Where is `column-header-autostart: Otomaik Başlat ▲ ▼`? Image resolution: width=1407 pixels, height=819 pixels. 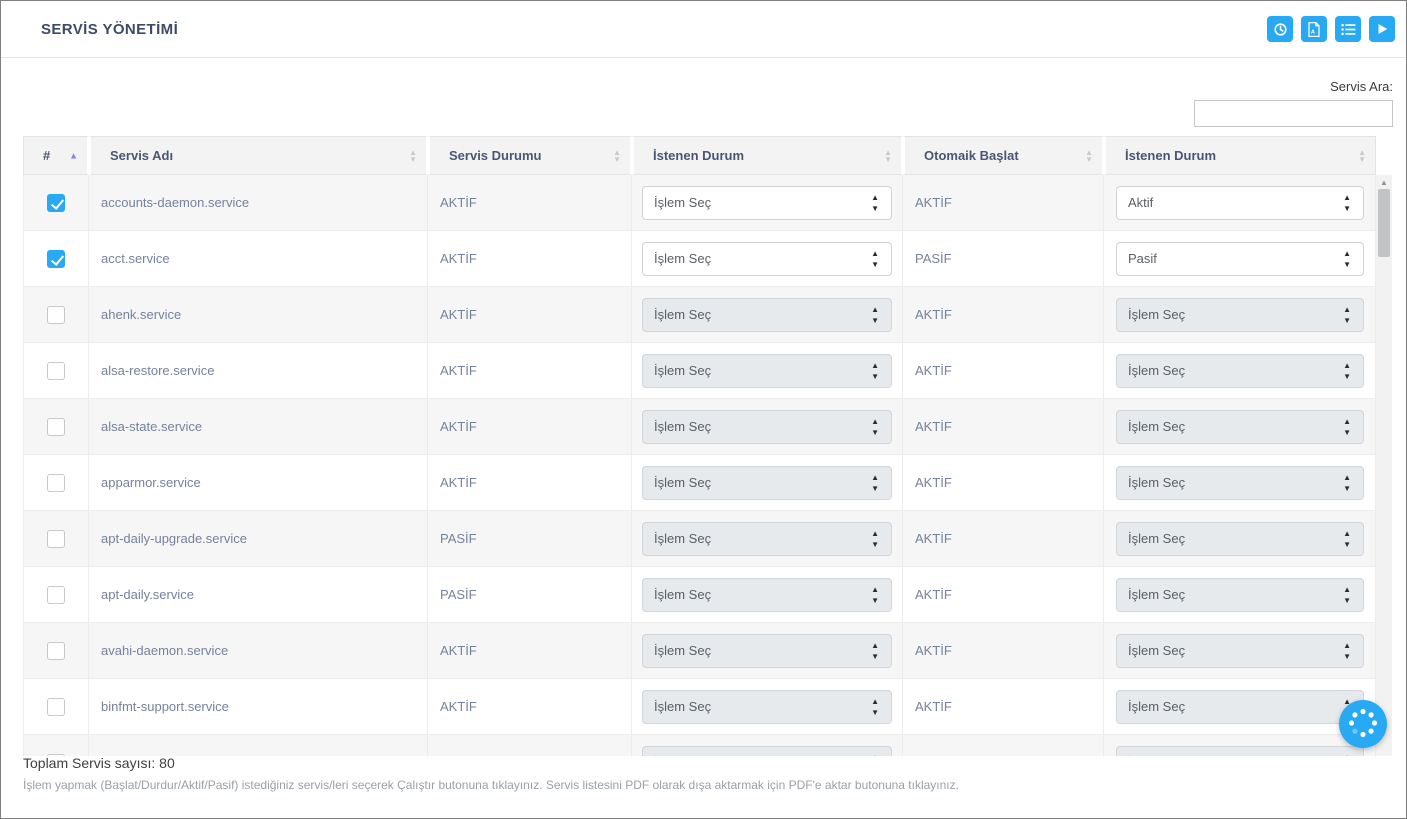
column-header-autostart: Otomaik Başlat ▲ ▼ is located at coordinates (1003, 155).